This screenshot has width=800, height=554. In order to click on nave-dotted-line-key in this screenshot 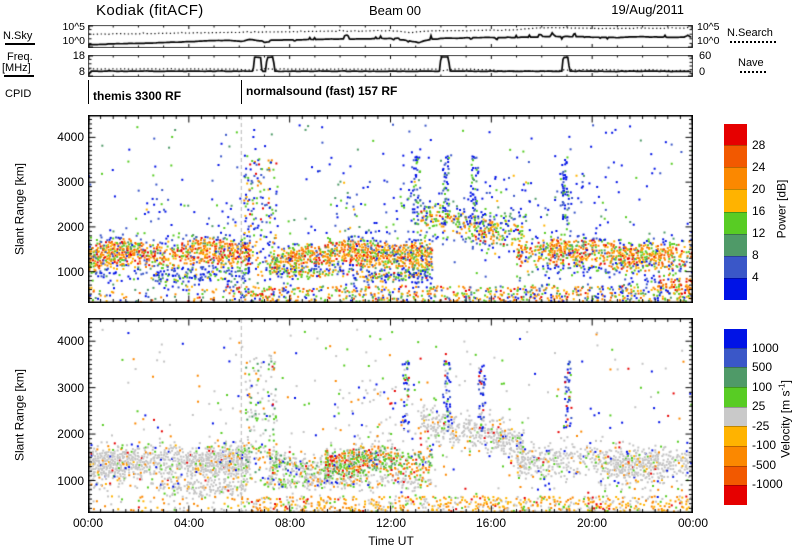, I will do `click(753, 72)`.